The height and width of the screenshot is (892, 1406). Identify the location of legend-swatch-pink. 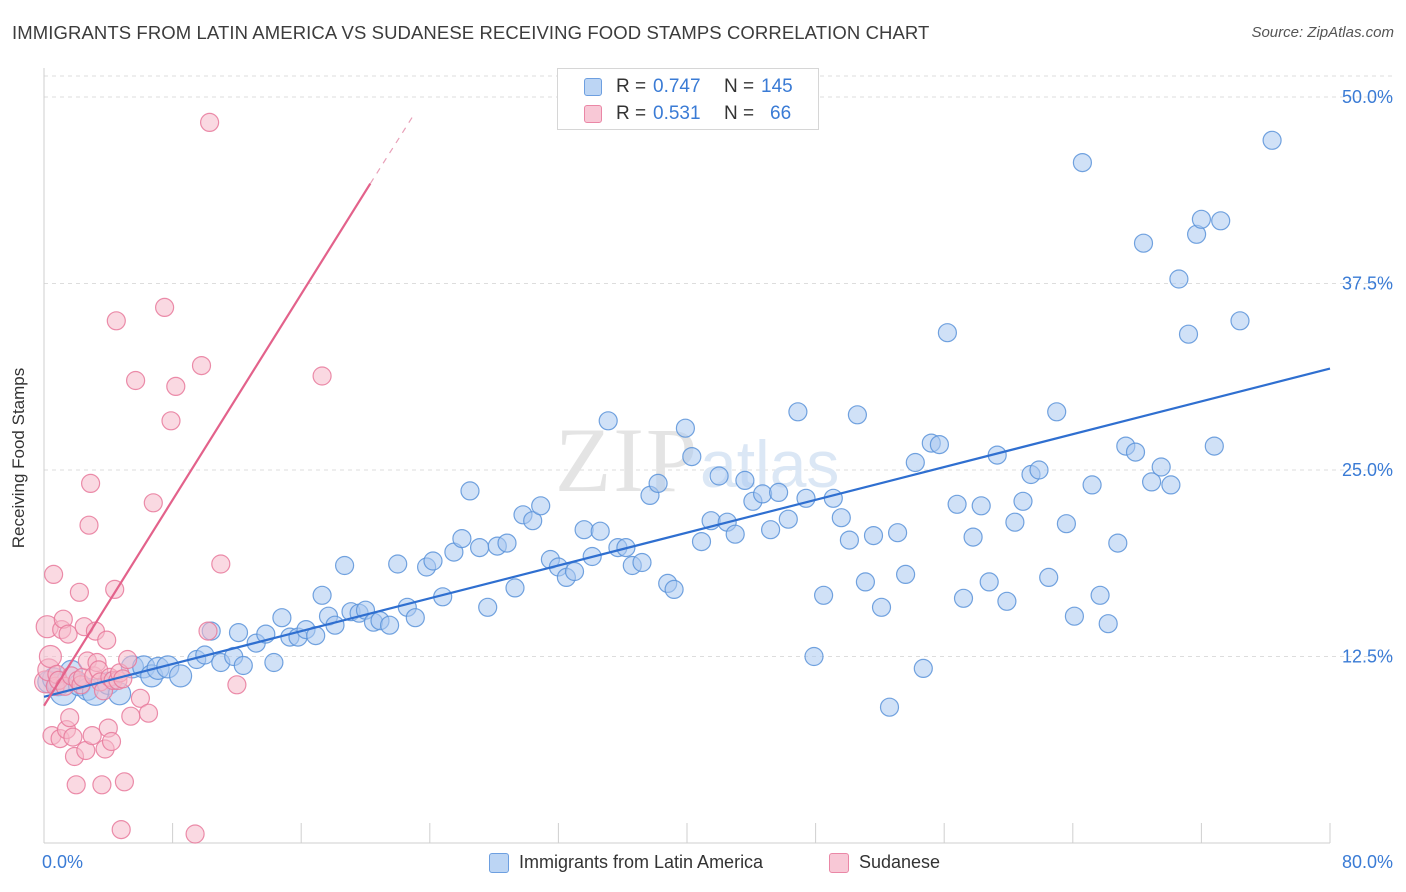
(839, 862).